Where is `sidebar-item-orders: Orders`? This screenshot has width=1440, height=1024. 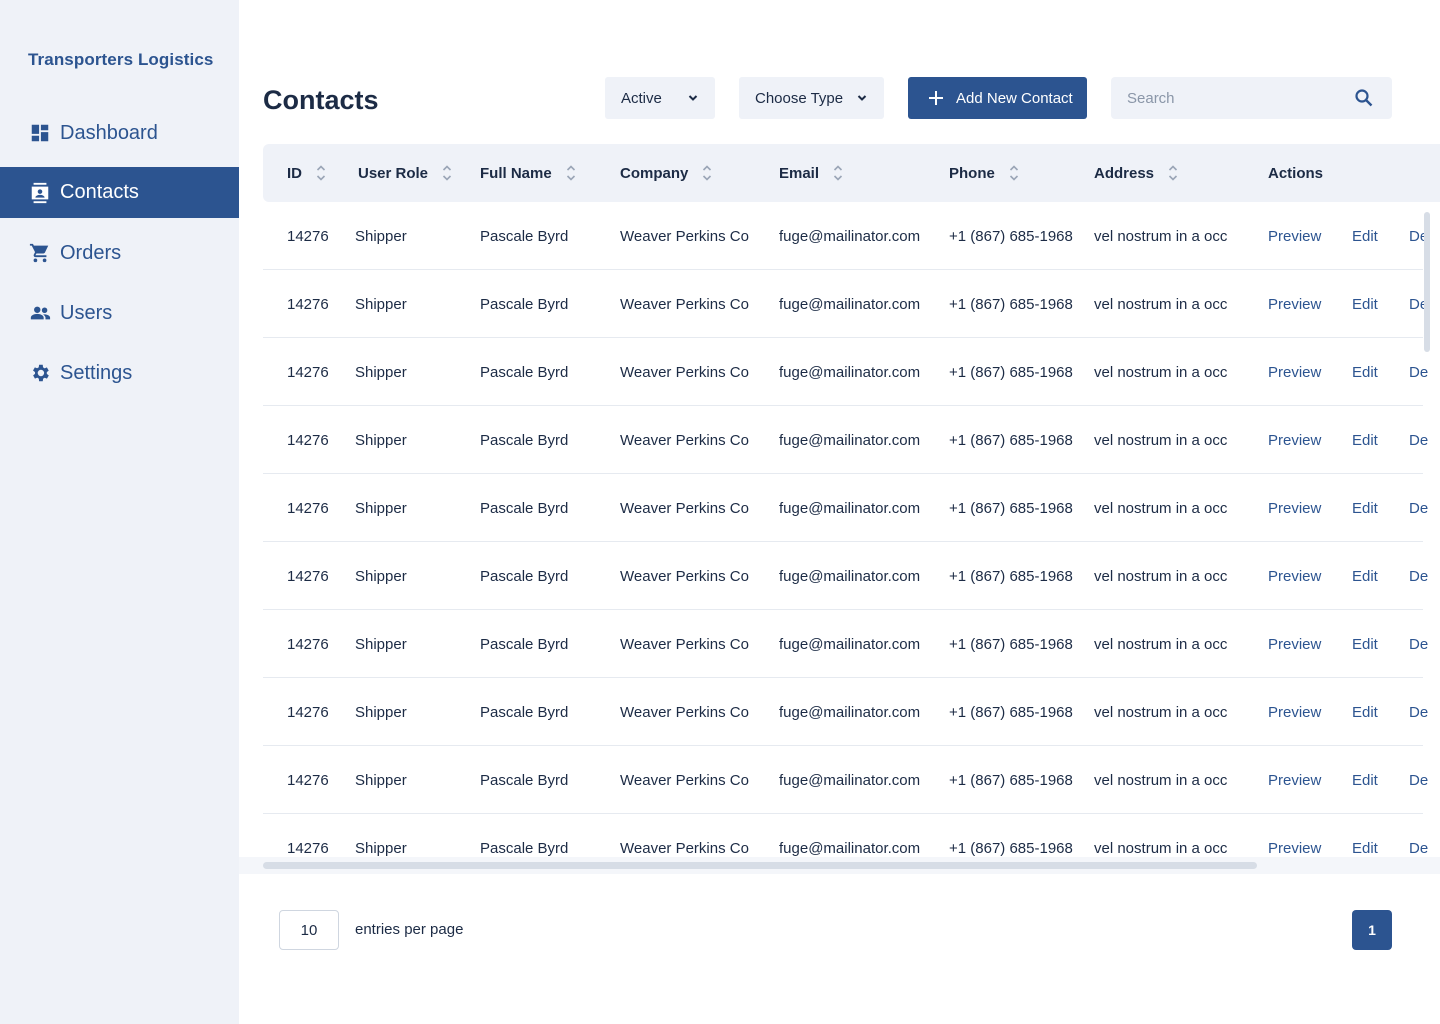
sidebar-item-orders: Orders is located at coordinates (119, 253).